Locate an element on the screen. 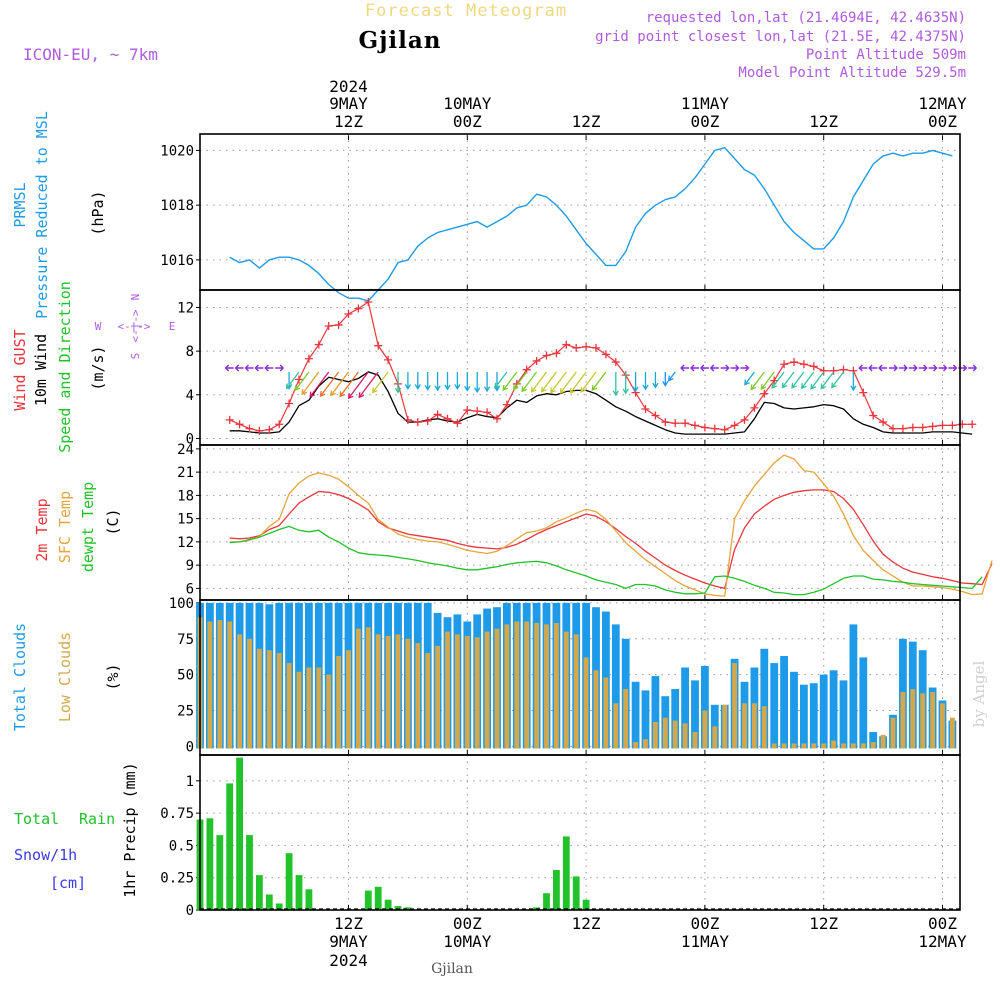 The height and width of the screenshot is (1000, 1000). temp-label-2m: 2m Temp is located at coordinates (42, 529).